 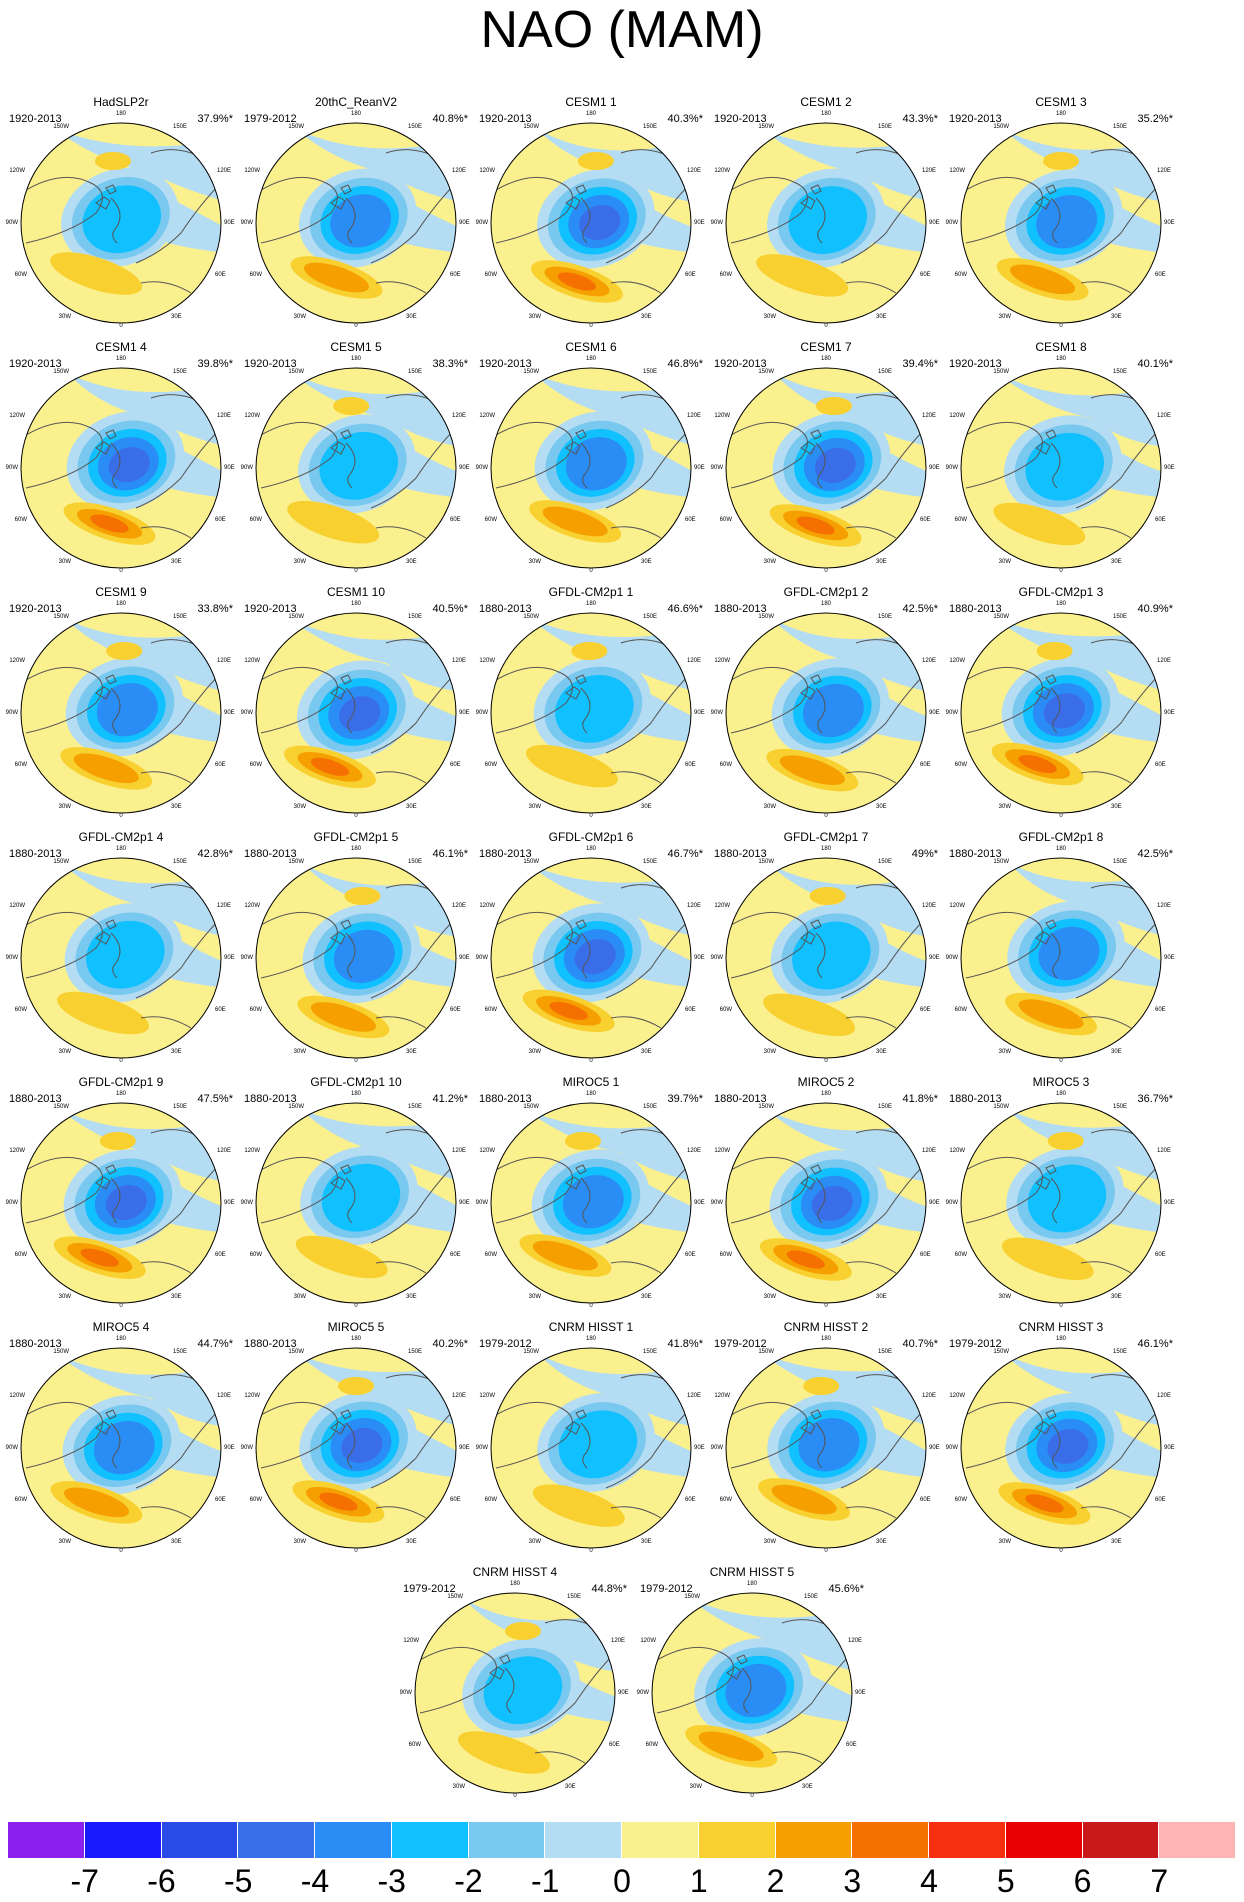 What do you see at coordinates (1061, 592) in the screenshot?
I see `panel-title: GFDL-CM2p1 3` at bounding box center [1061, 592].